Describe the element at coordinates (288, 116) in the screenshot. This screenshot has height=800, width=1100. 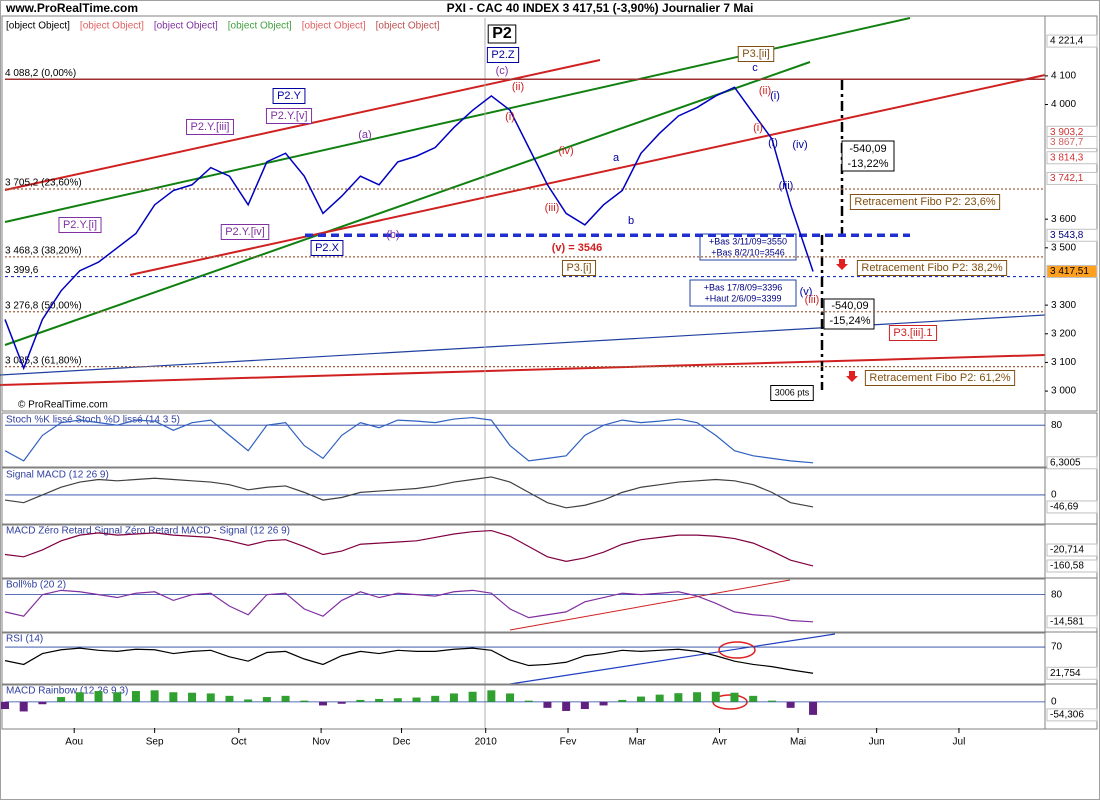
I see `annotation: P2.Y.[v]` at that location.